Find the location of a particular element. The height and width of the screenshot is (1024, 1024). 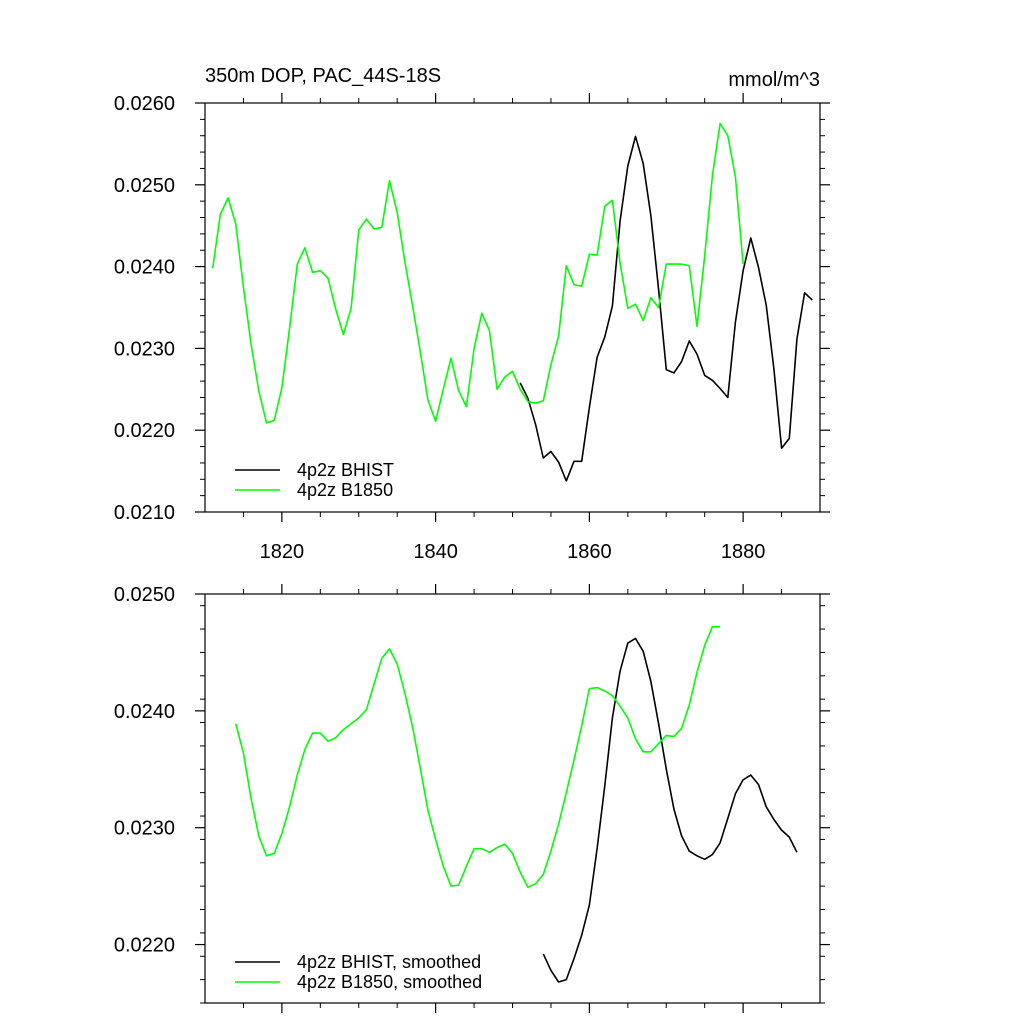

x-tick-label: 1820 is located at coordinates (282, 552).